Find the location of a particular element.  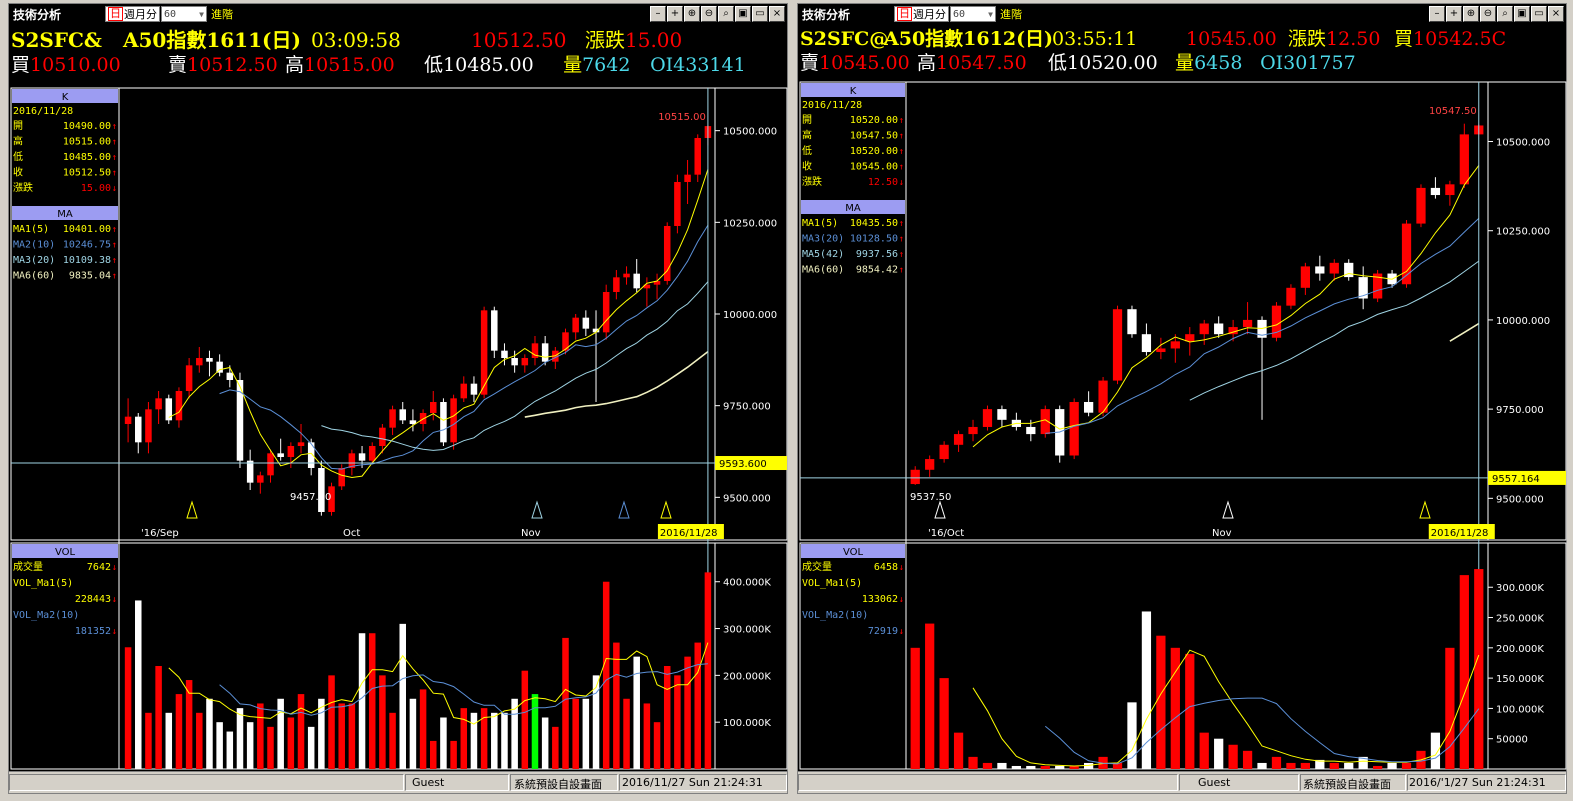

price-axis-label: 9750.000 is located at coordinates (1520, 410).